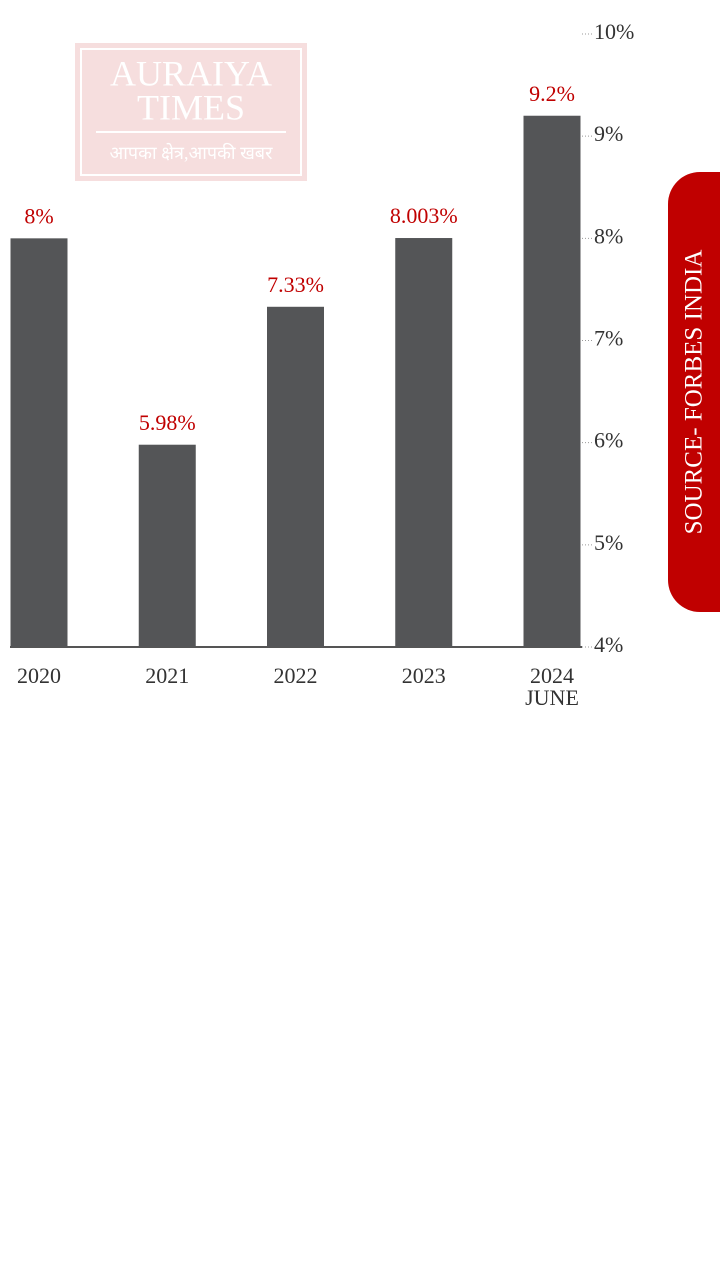 Image resolution: width=720 pixels, height=1280 pixels. Describe the element at coordinates (38, 215) in the screenshot. I see `value-label: 8%` at that location.